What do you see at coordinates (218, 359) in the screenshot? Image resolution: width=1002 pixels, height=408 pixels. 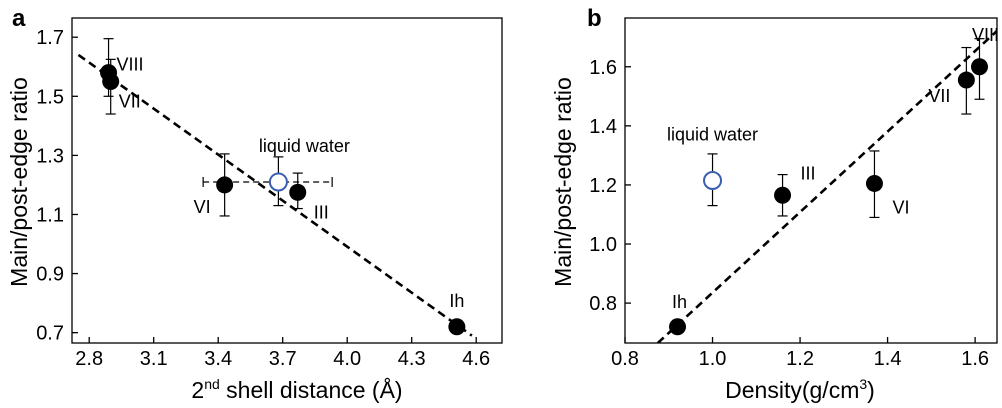 I see `x-tick-label: 3.4` at bounding box center [218, 359].